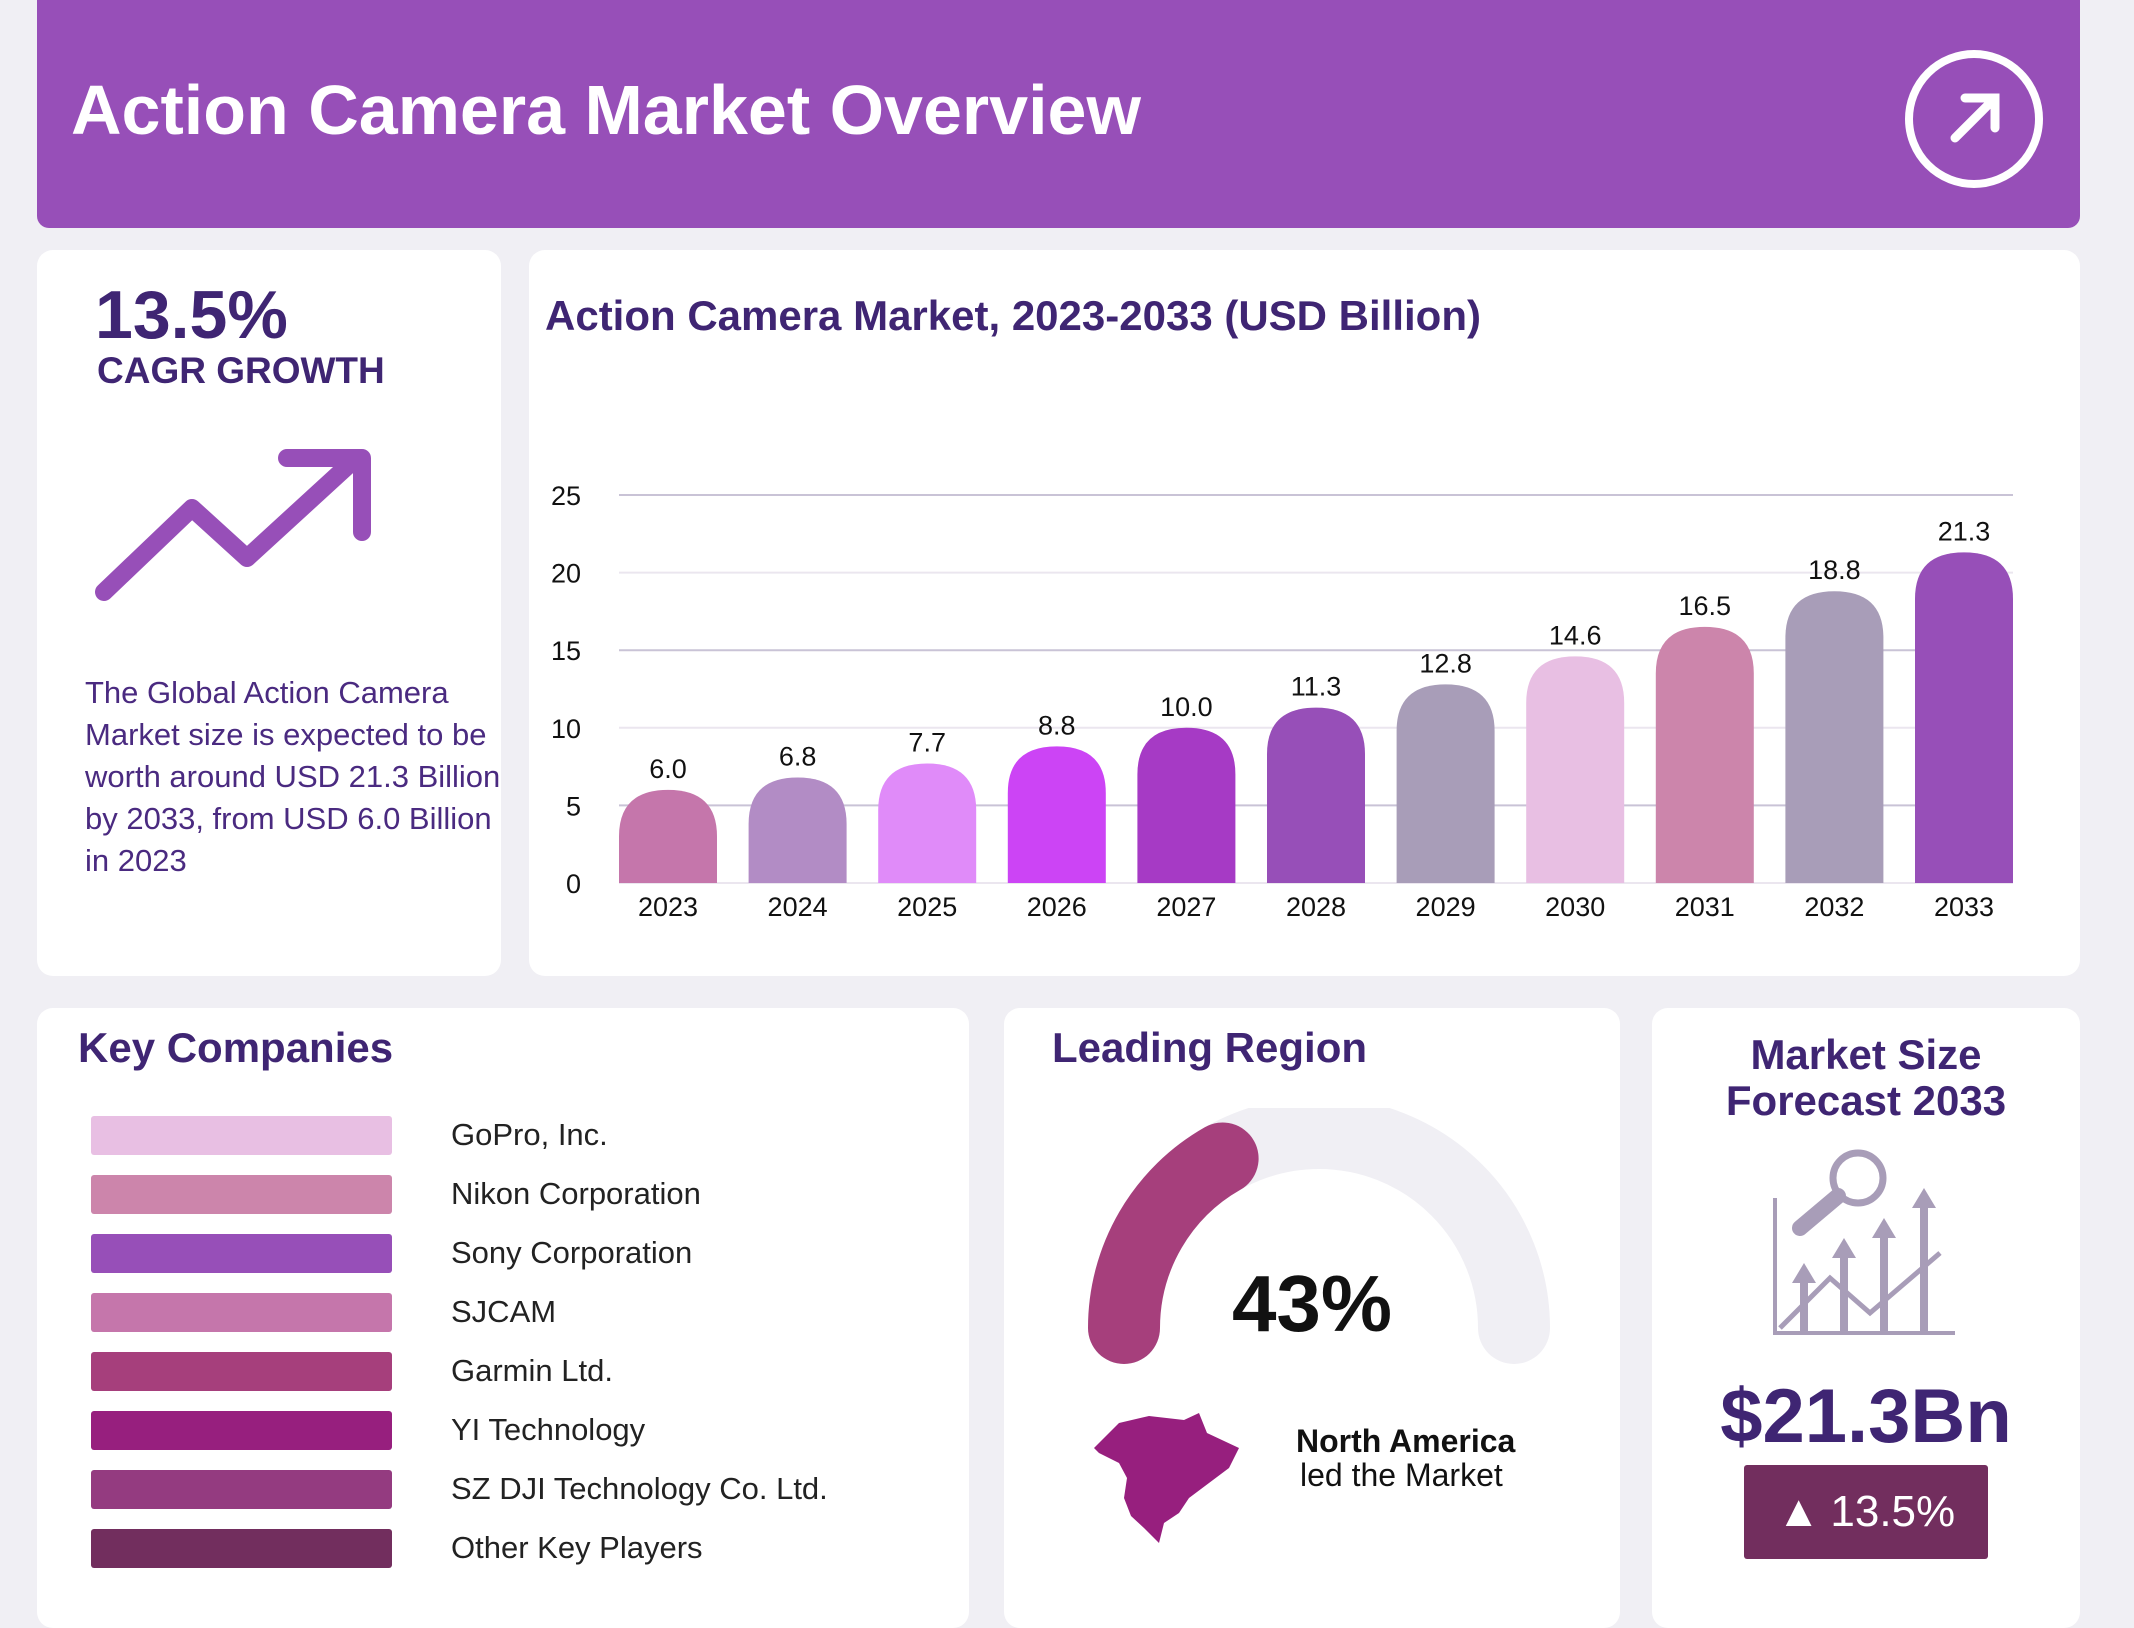 Image resolution: width=2134 pixels, height=1628 pixels. I want to click on y-tick-label: 5, so click(573, 806).